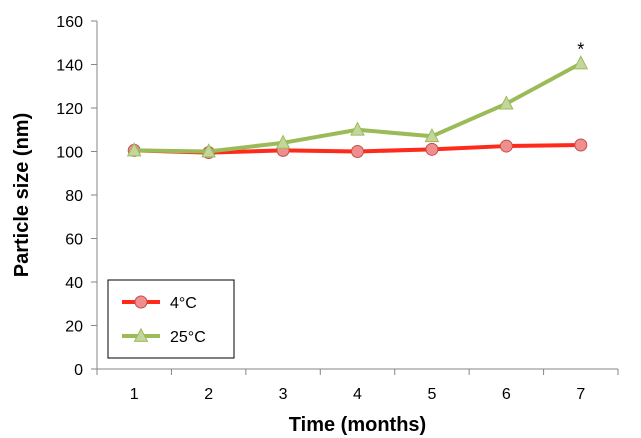  Describe the element at coordinates (357, 394) in the screenshot. I see `x-tick-label: 4` at that location.